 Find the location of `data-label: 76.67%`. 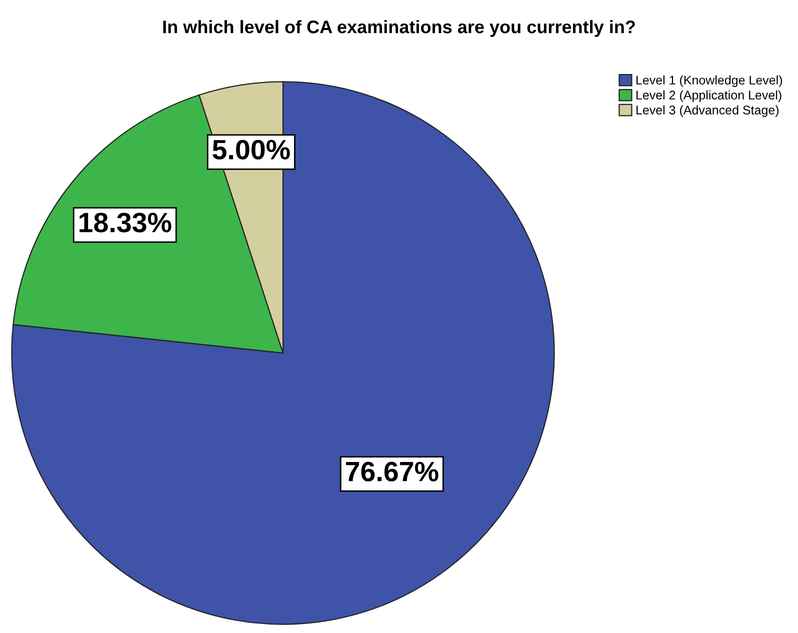

data-label: 76.67% is located at coordinates (392, 472).